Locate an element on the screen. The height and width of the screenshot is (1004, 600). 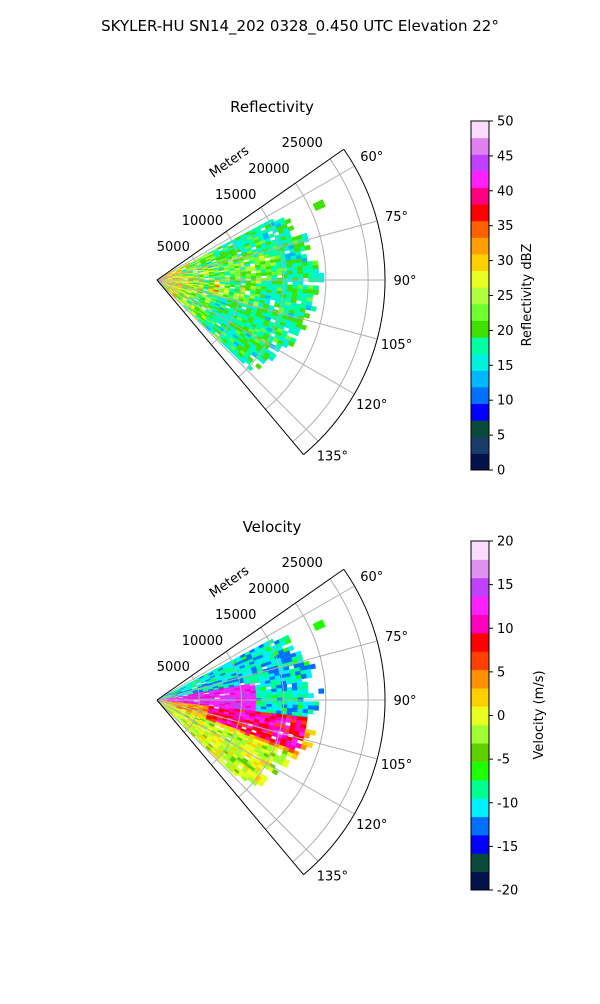
colorbar-tick-label: -20 is located at coordinates (507, 891).